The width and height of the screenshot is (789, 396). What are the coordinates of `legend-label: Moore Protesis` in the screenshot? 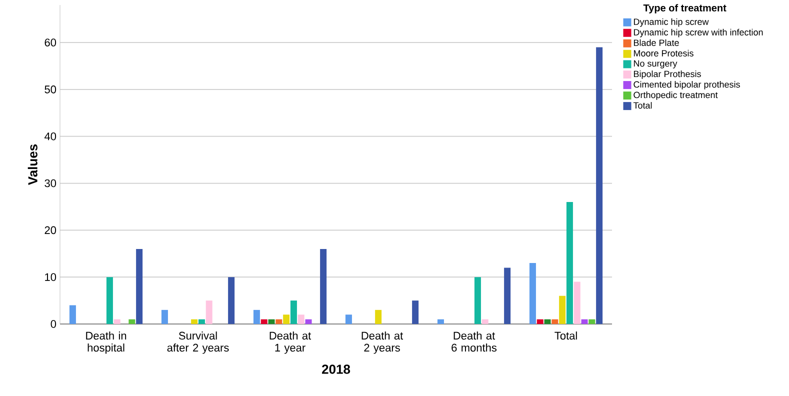 It's located at (664, 53).